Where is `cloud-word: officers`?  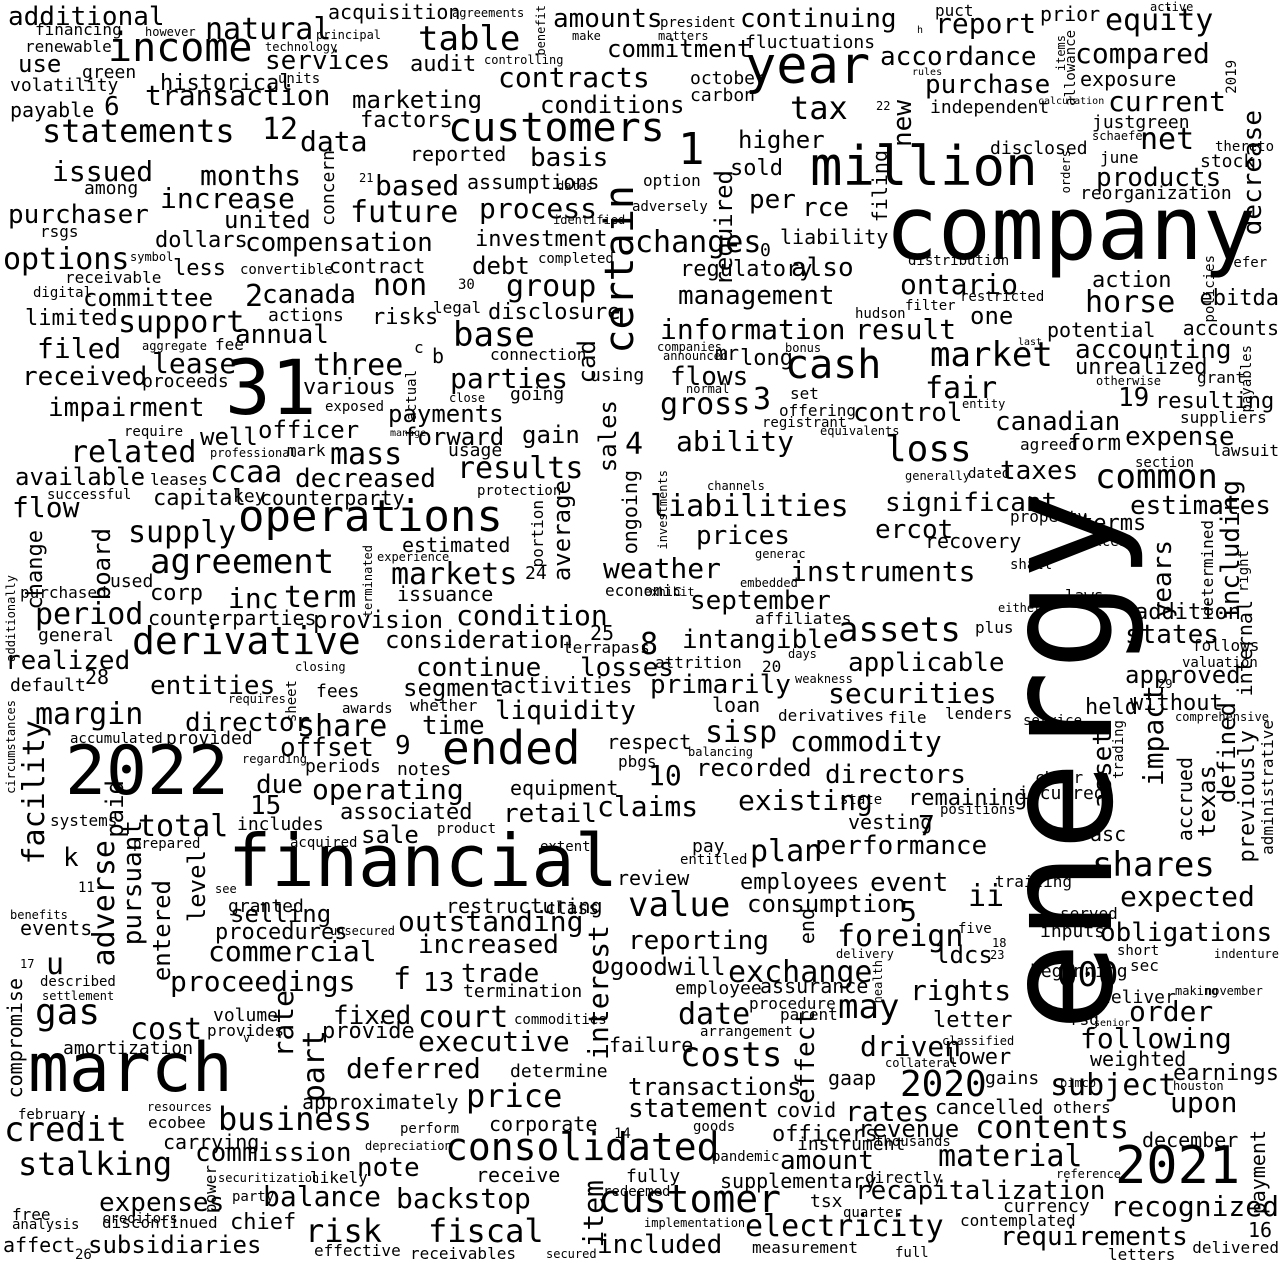 cloud-word: officers is located at coordinates (825, 1134).